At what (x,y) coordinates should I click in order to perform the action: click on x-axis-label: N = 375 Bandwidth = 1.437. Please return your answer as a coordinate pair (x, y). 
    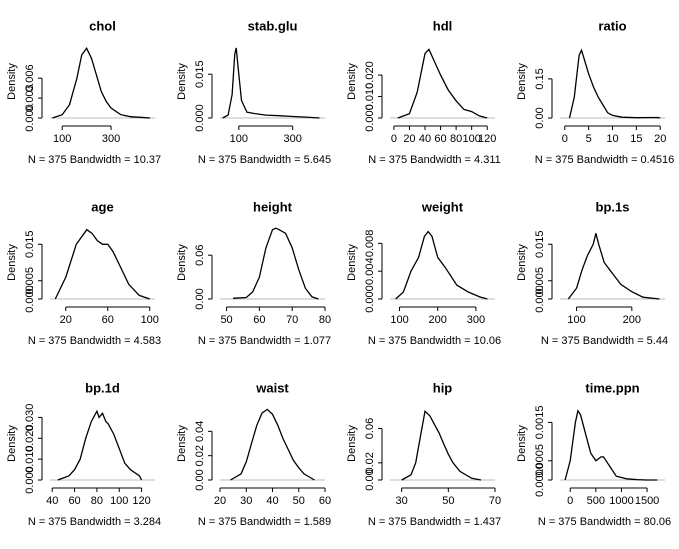
    Looking at the image, I should click on (434, 522).